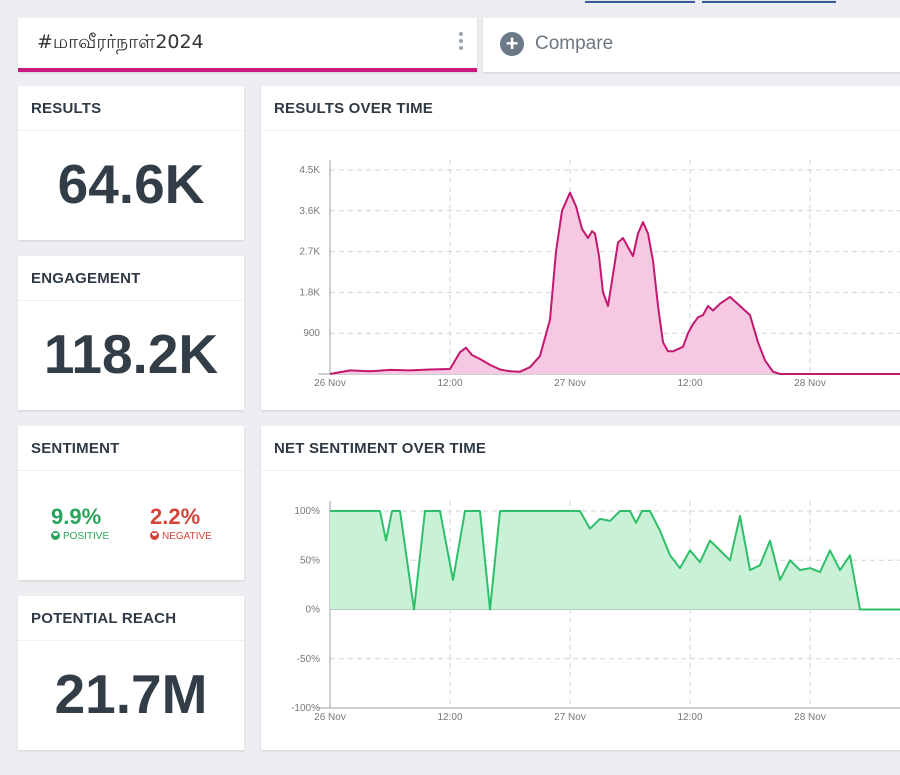  Describe the element at coordinates (66, 108) in the screenshot. I see `results-title: RESULTS` at that location.